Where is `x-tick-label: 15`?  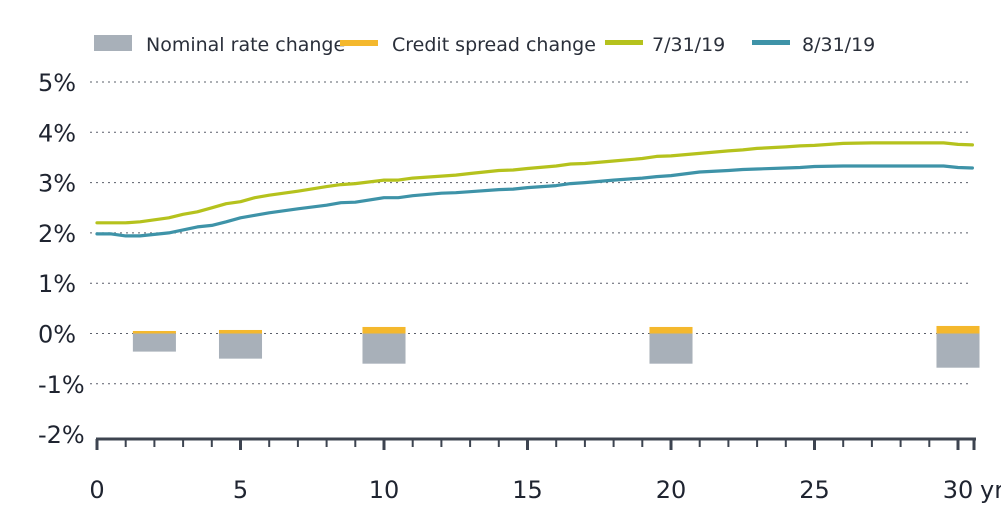
x-tick-label: 15 is located at coordinates (527, 490).